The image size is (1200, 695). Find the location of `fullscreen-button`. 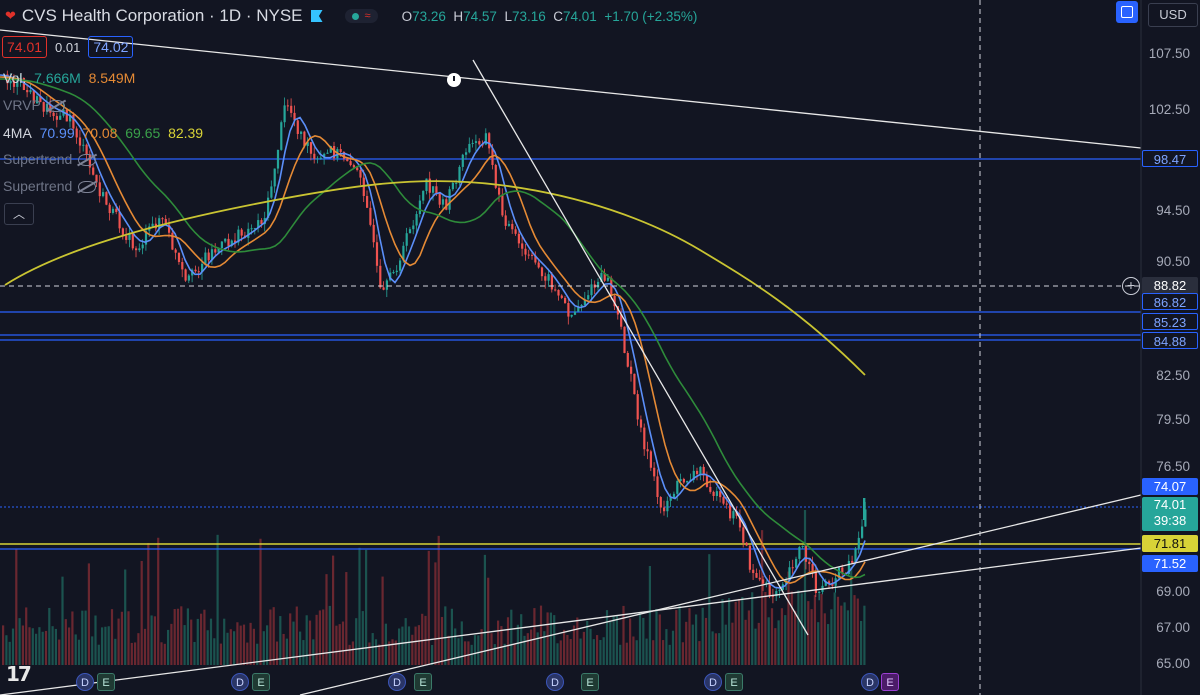

fullscreen-button is located at coordinates (1127, 12).